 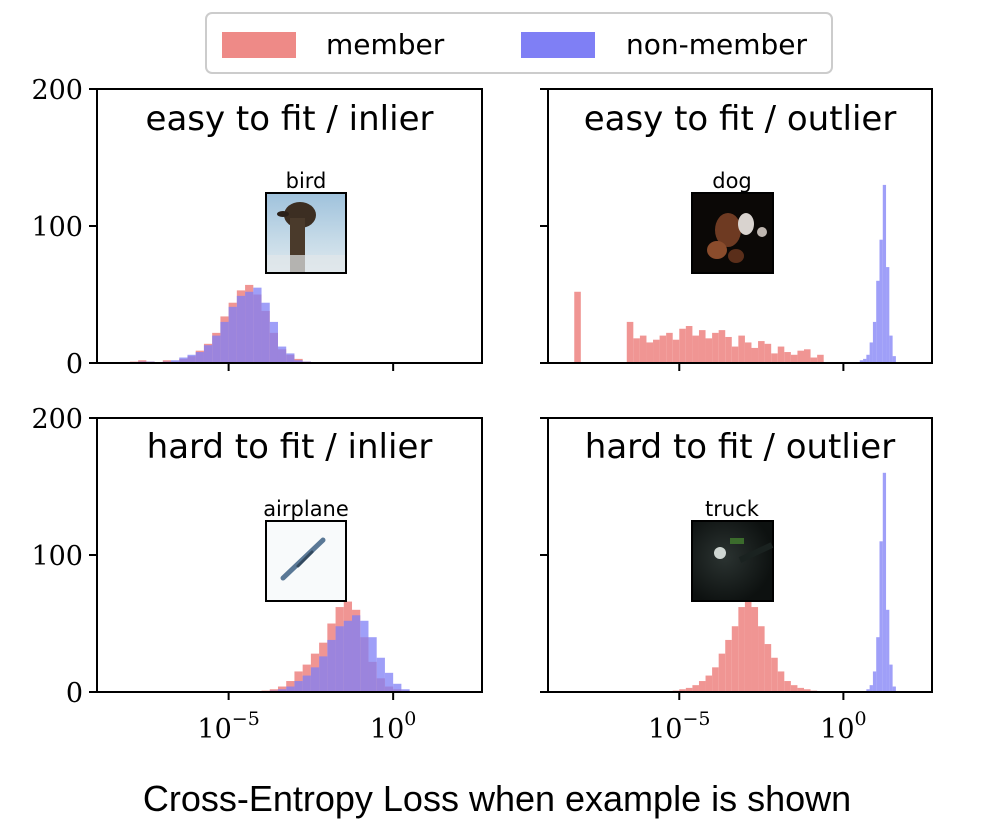 I want to click on thumbnail-airplane, so click(x=306, y=561).